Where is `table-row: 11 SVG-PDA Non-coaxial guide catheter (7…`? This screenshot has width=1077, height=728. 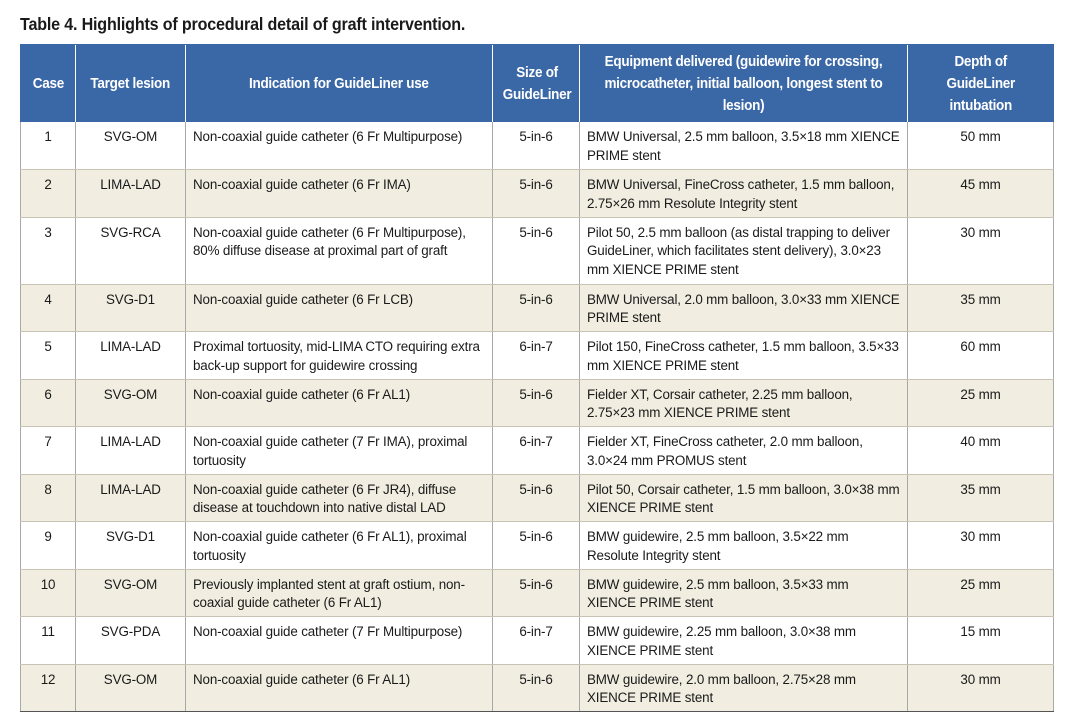 table-row: 11 SVG-PDA Non-coaxial guide catheter (7… is located at coordinates (537, 640).